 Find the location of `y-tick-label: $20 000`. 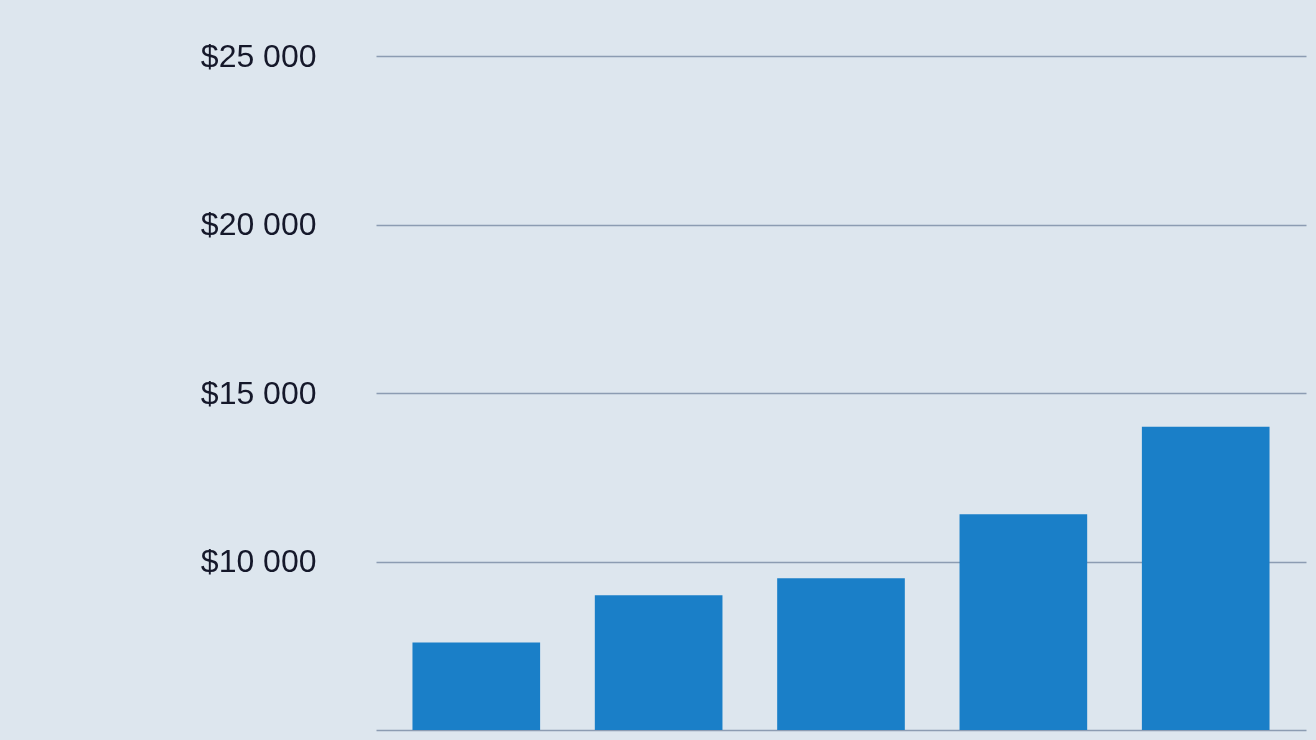

y-tick-label: $20 000 is located at coordinates (258, 224).